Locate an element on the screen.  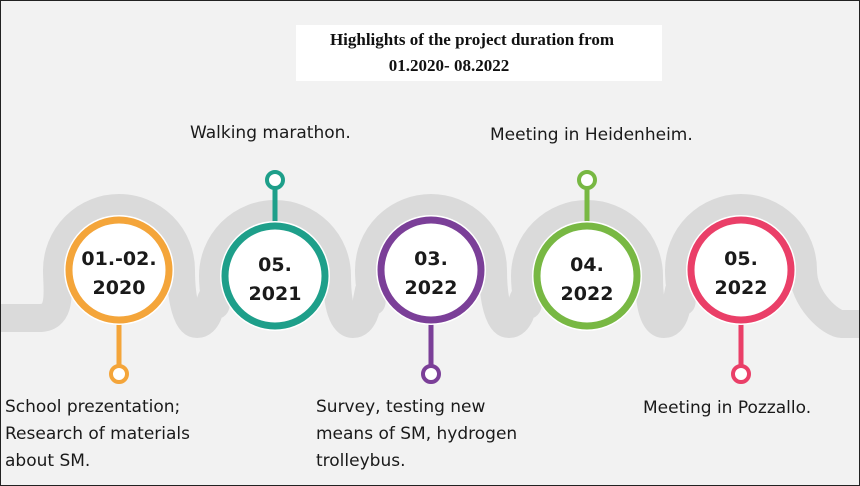
milestone-3-pin-icon is located at coordinates (431, 374).